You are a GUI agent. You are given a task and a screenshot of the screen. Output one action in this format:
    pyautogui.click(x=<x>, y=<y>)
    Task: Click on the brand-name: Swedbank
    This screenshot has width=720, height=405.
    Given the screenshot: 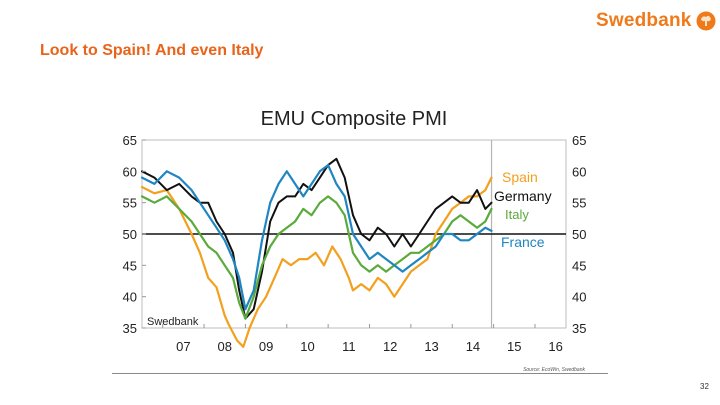 What is the action you would take?
    pyautogui.click(x=644, y=20)
    